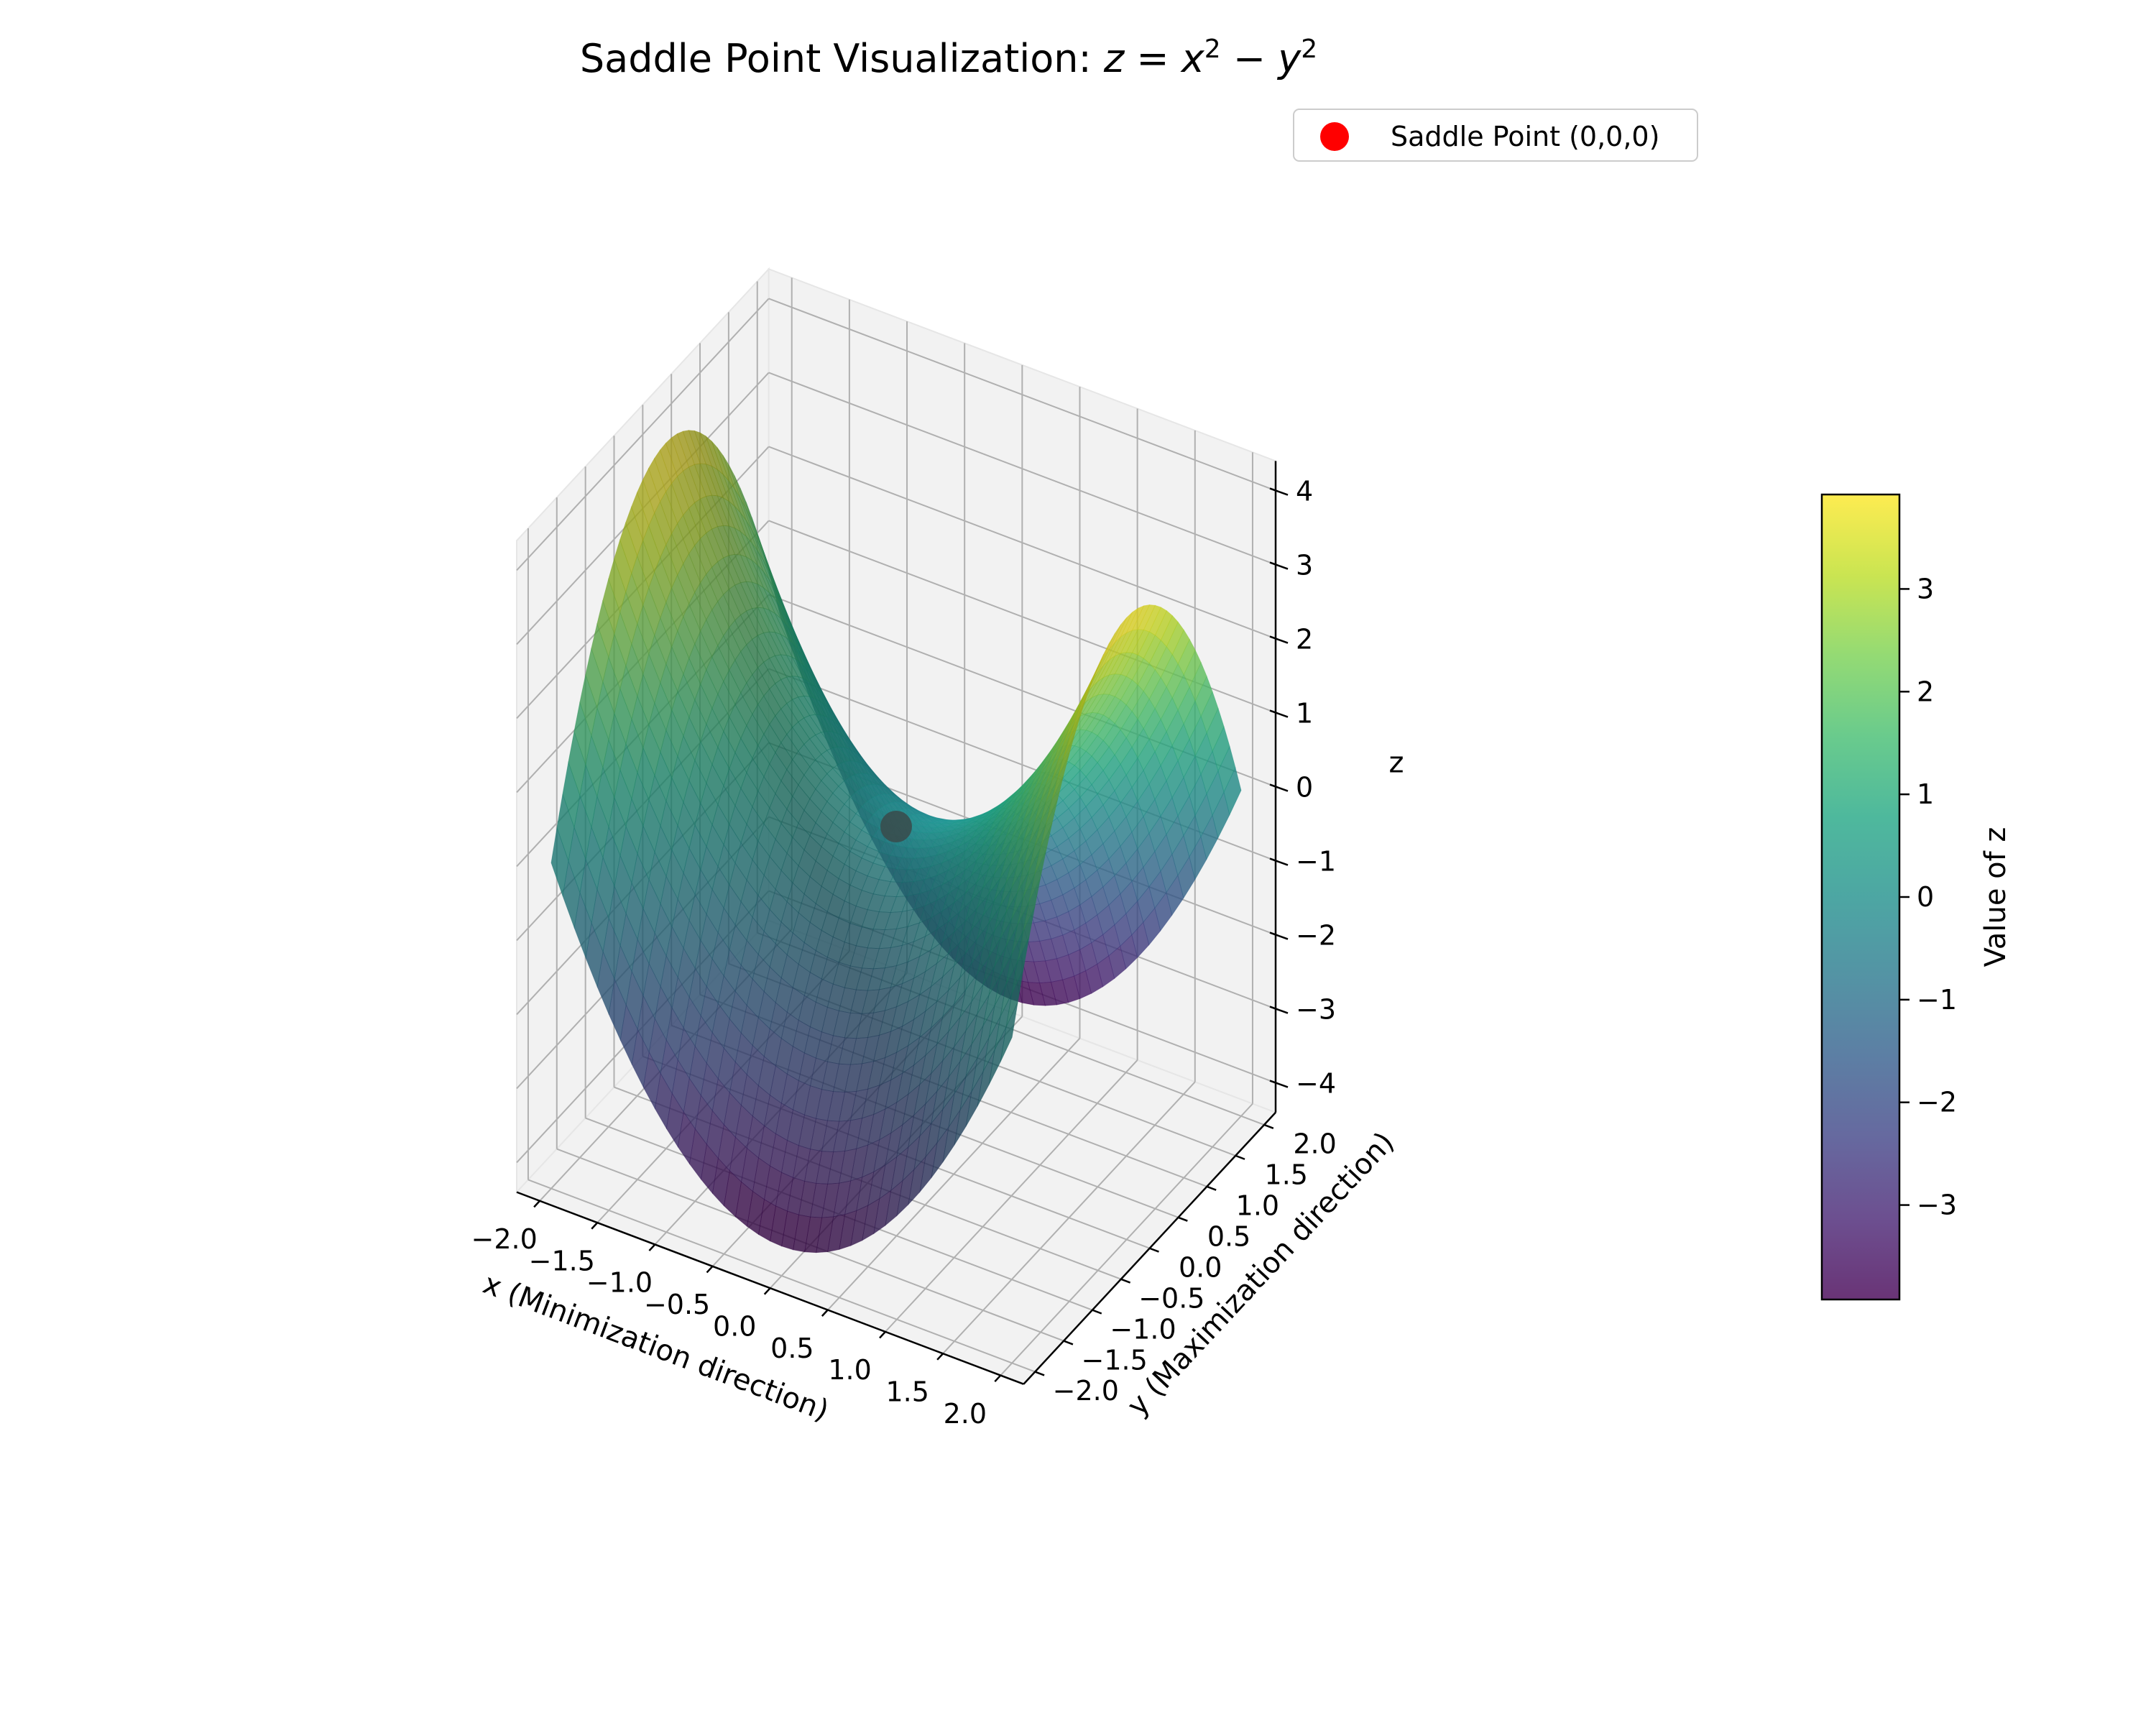 The image size is (2156, 1725). I want to click on colorbar-tick-label: 2, so click(1925, 691).